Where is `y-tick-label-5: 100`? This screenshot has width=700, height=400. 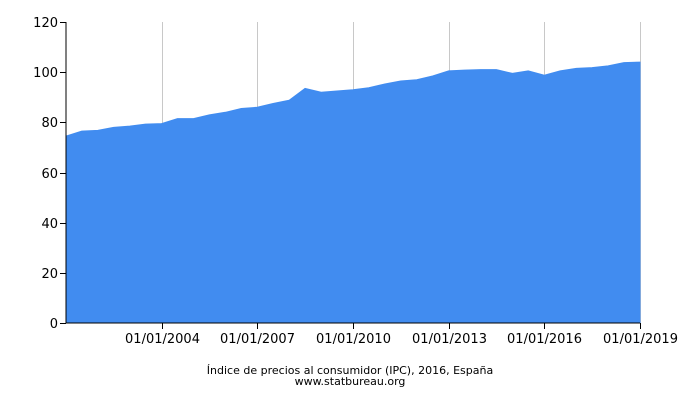
y-tick-label-5: 100 is located at coordinates (45, 73).